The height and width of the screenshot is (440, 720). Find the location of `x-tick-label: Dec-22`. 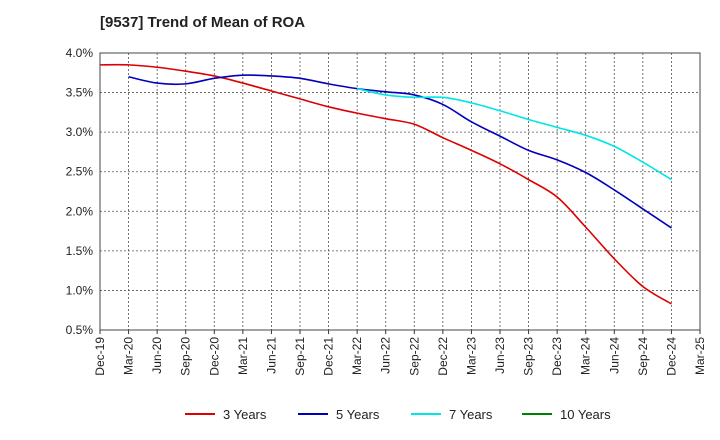

x-tick-label: Dec-22 is located at coordinates (443, 356).